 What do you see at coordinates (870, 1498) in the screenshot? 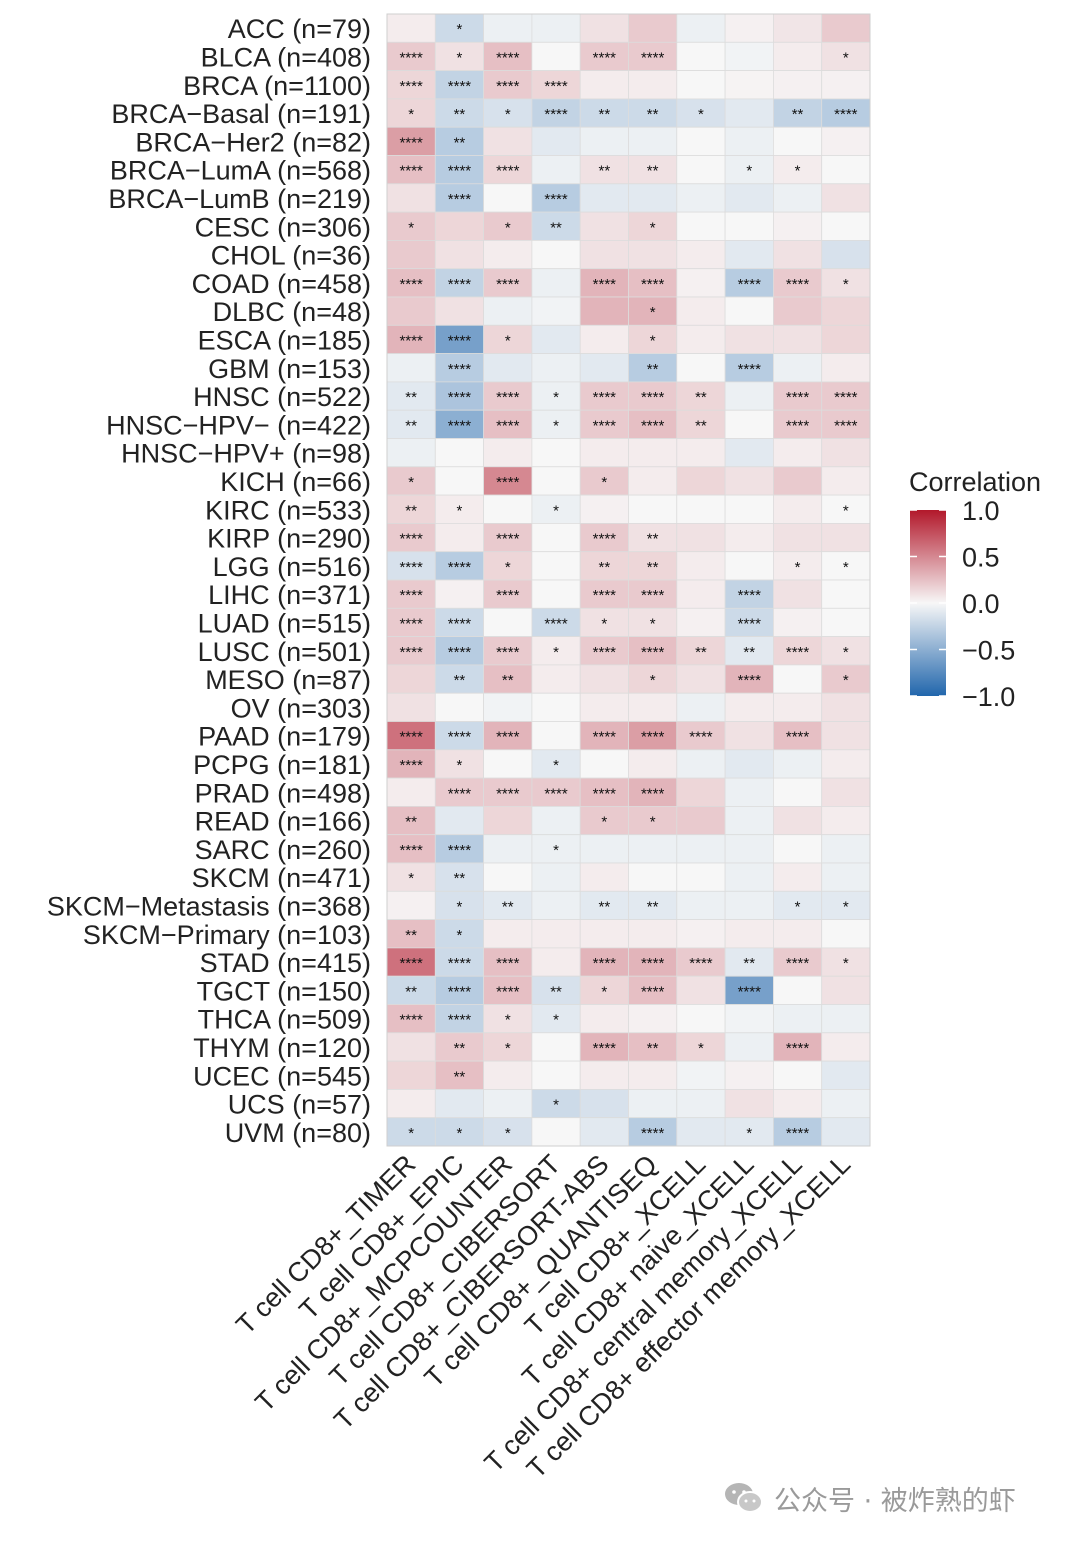
I see `watermark: 公众号 · 被炸熟的虾` at bounding box center [870, 1498].